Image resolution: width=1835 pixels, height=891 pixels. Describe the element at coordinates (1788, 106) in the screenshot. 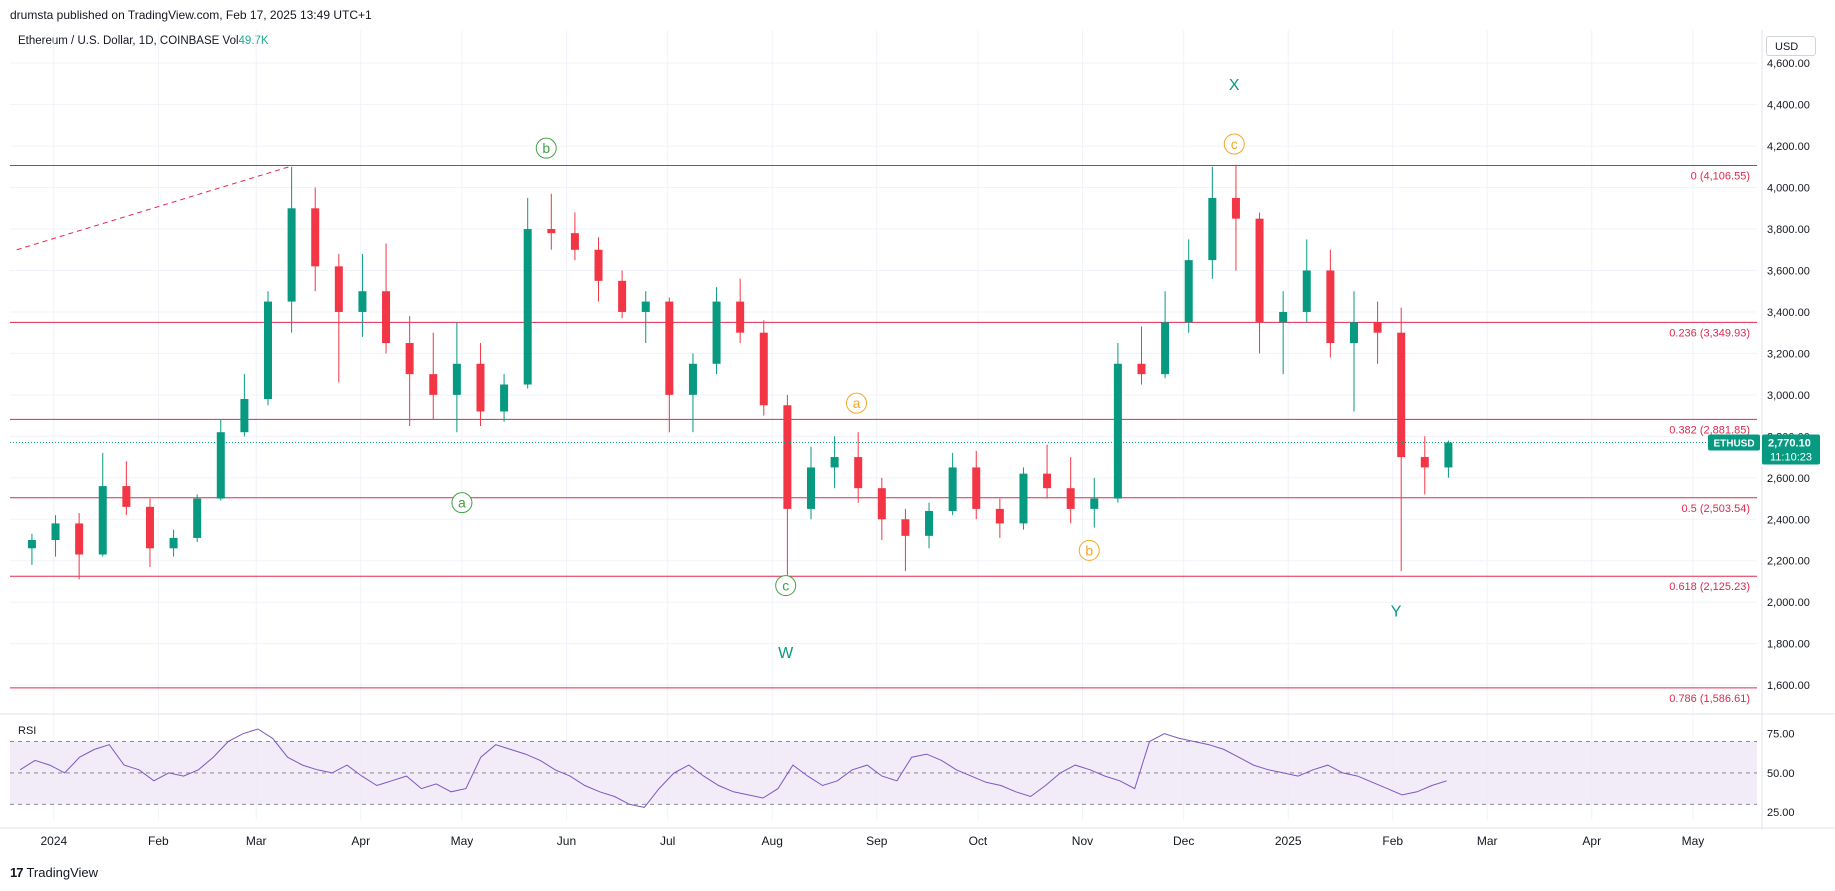

I see `price-tick-label: 4,400.00` at that location.